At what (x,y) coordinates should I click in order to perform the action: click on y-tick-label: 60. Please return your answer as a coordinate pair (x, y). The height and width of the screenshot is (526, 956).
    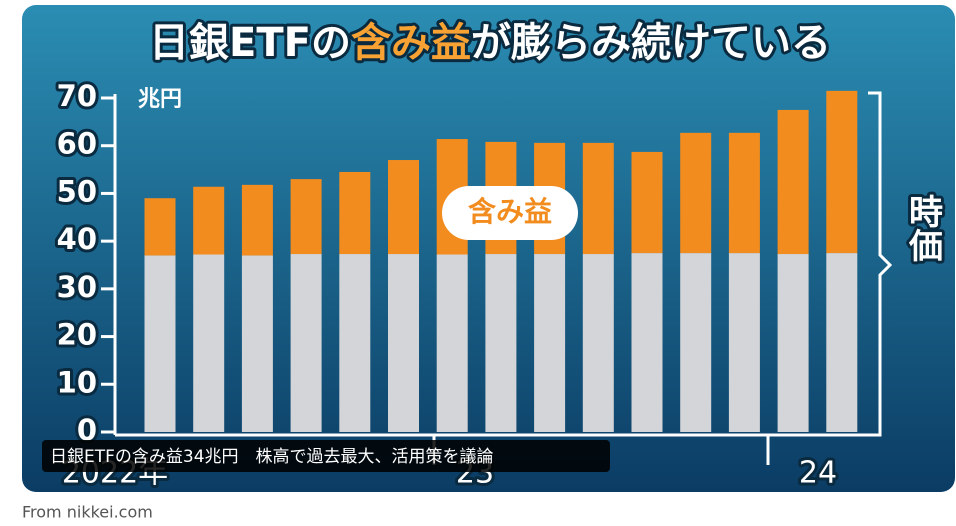
    Looking at the image, I should click on (77, 144).